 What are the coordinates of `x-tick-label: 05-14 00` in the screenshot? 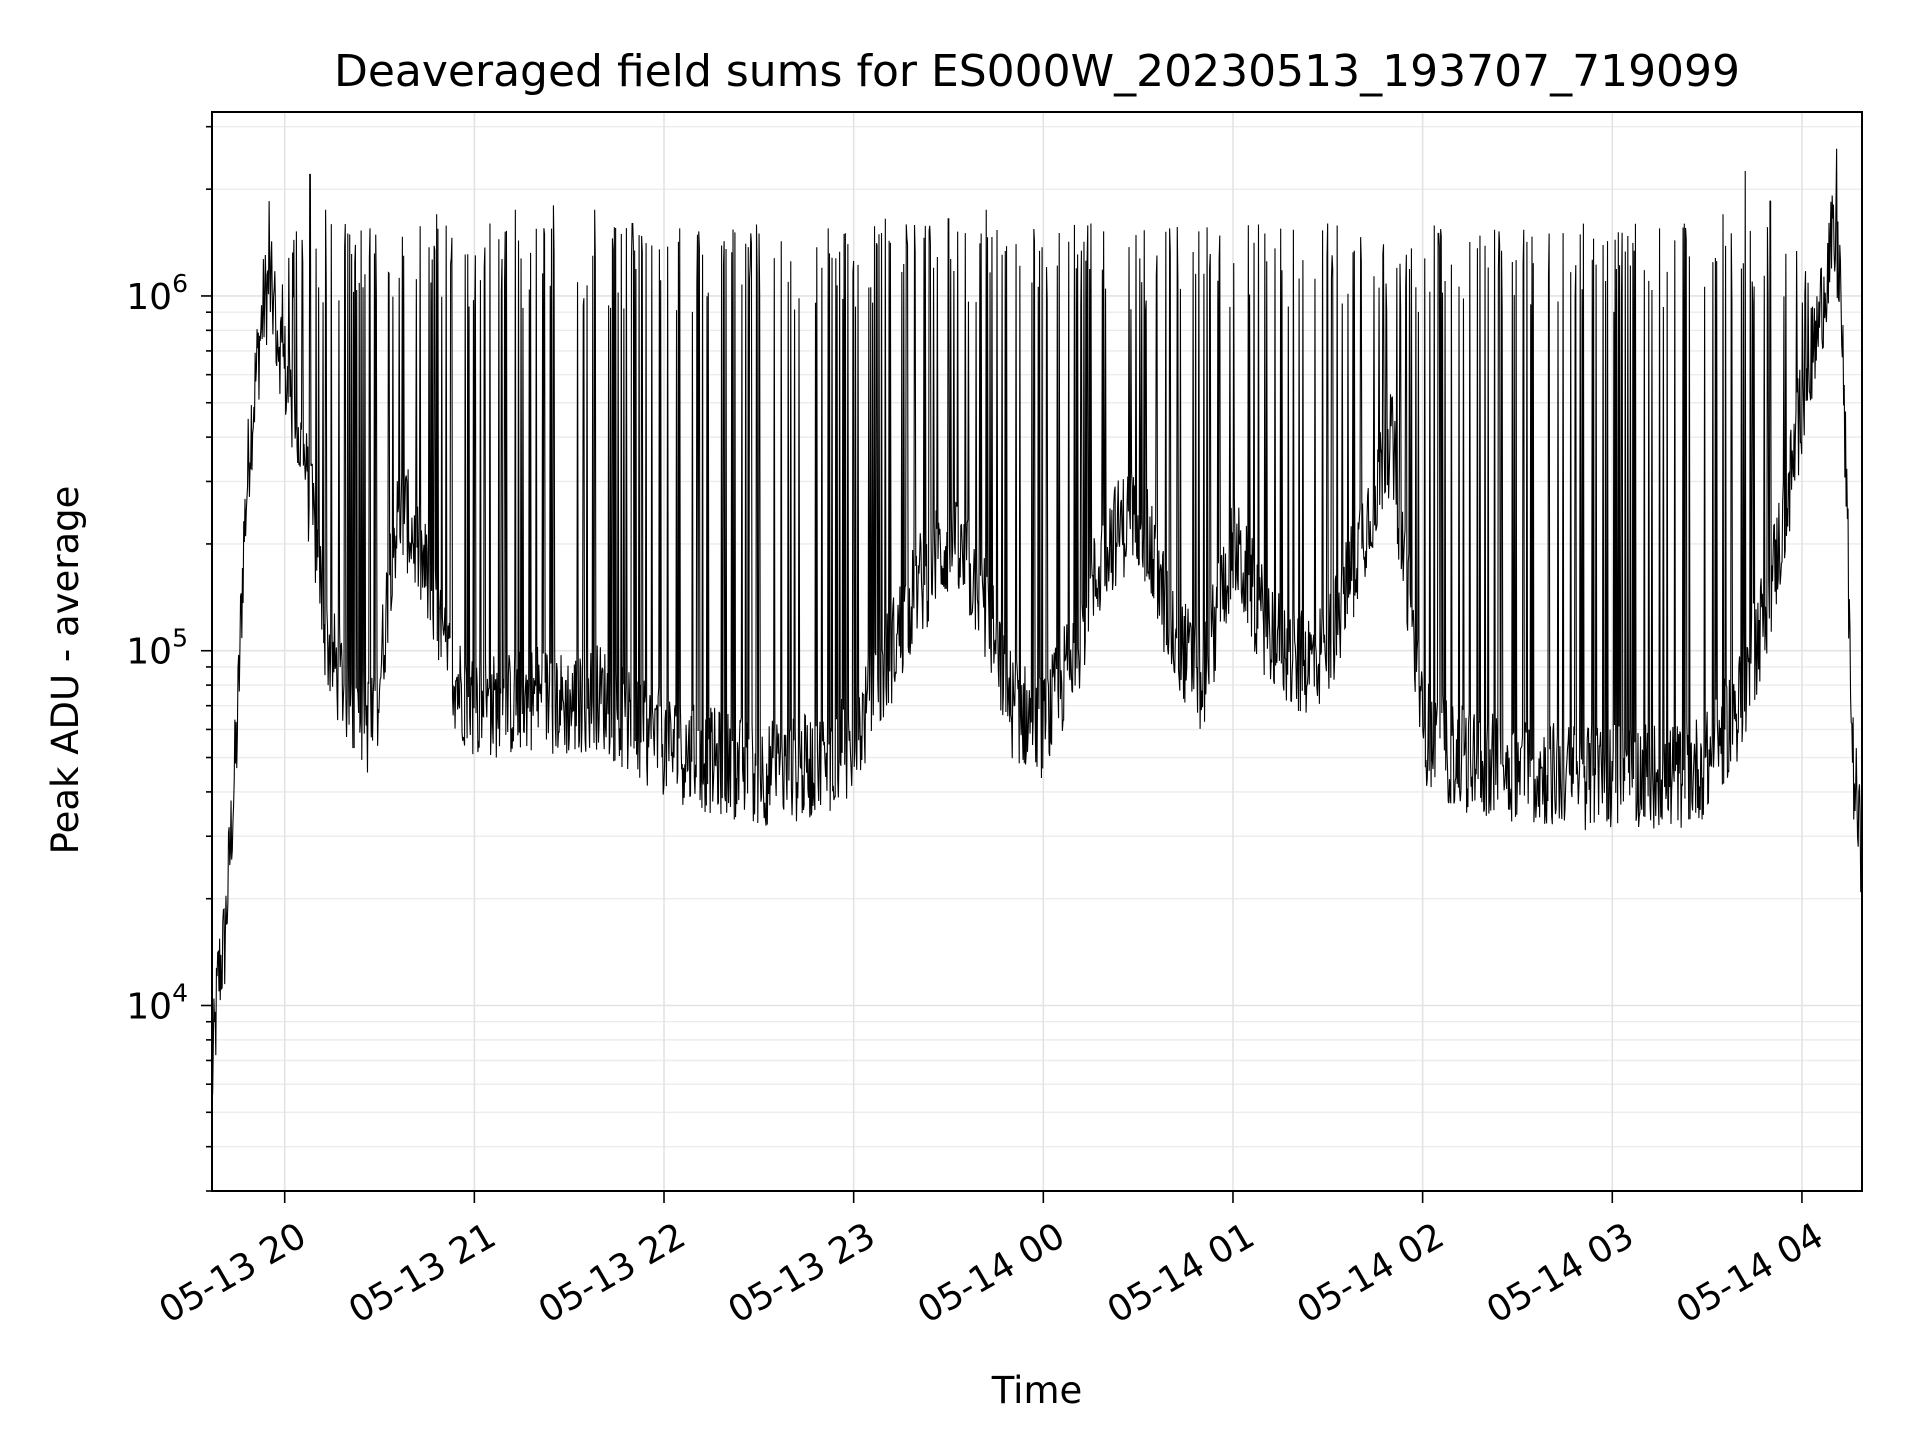 It's located at (991, 1273).